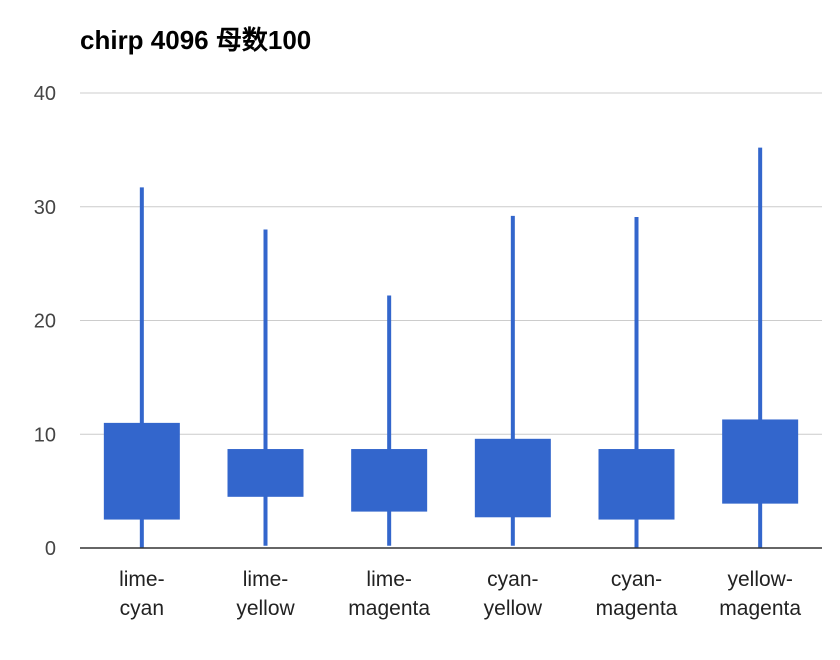 The height and width of the screenshot is (660, 840). What do you see at coordinates (45, 208) in the screenshot?
I see `y-tick-label: 30` at bounding box center [45, 208].